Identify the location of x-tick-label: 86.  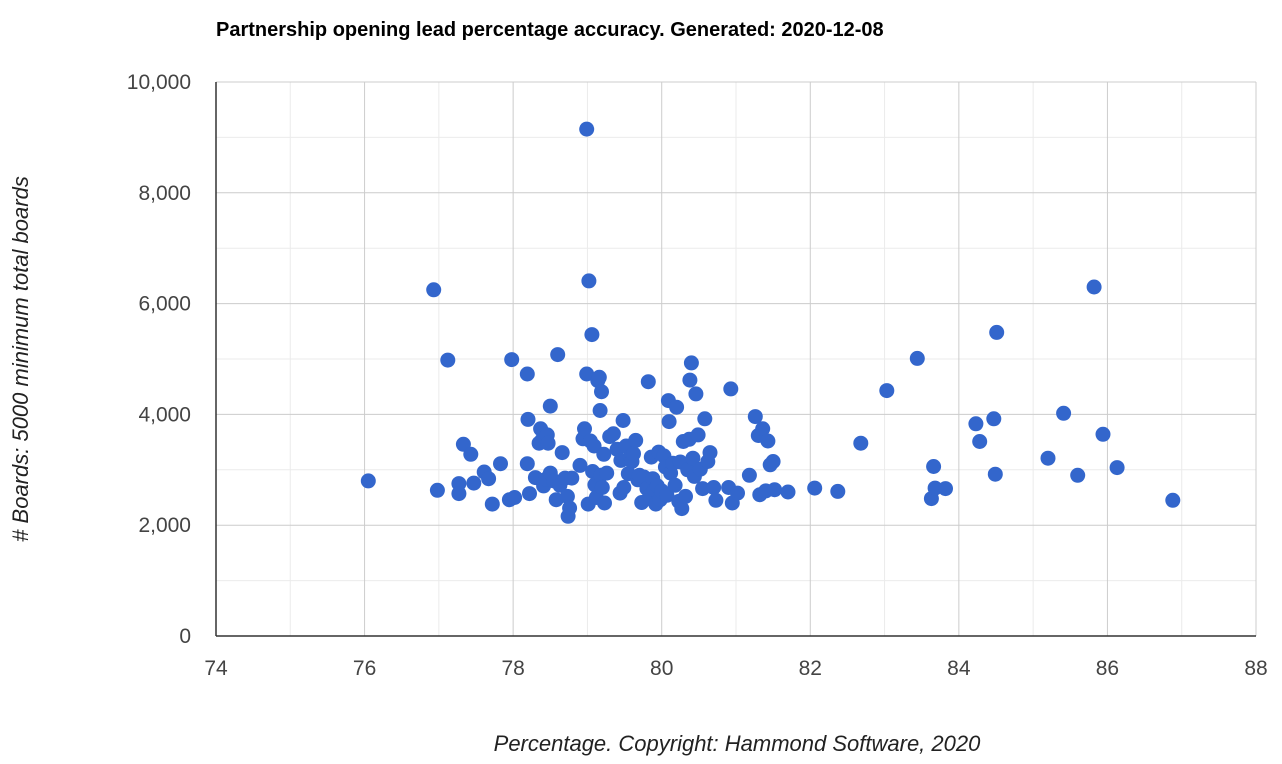
(1107, 668).